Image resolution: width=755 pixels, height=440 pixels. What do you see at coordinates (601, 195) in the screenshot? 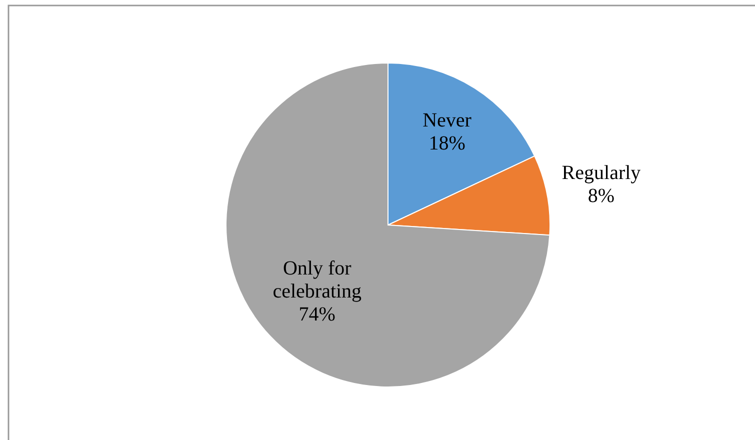
I see `data-label: 8%` at bounding box center [601, 195].